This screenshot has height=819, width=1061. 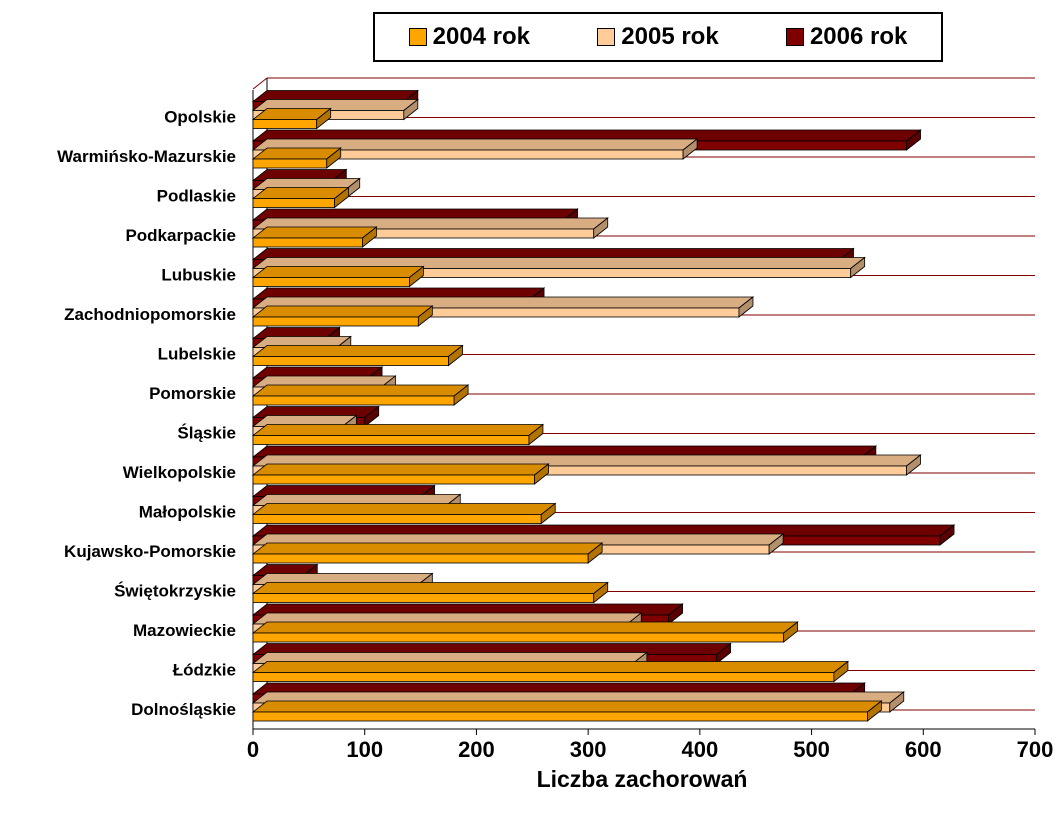 What do you see at coordinates (200, 117) in the screenshot?
I see `category-label: Opolskie` at bounding box center [200, 117].